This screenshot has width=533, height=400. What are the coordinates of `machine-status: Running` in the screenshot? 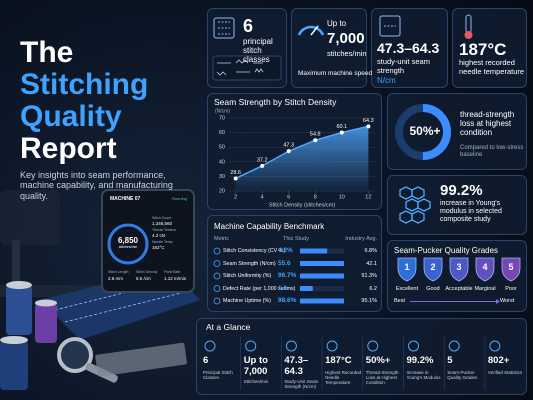 It's located at (179, 198).